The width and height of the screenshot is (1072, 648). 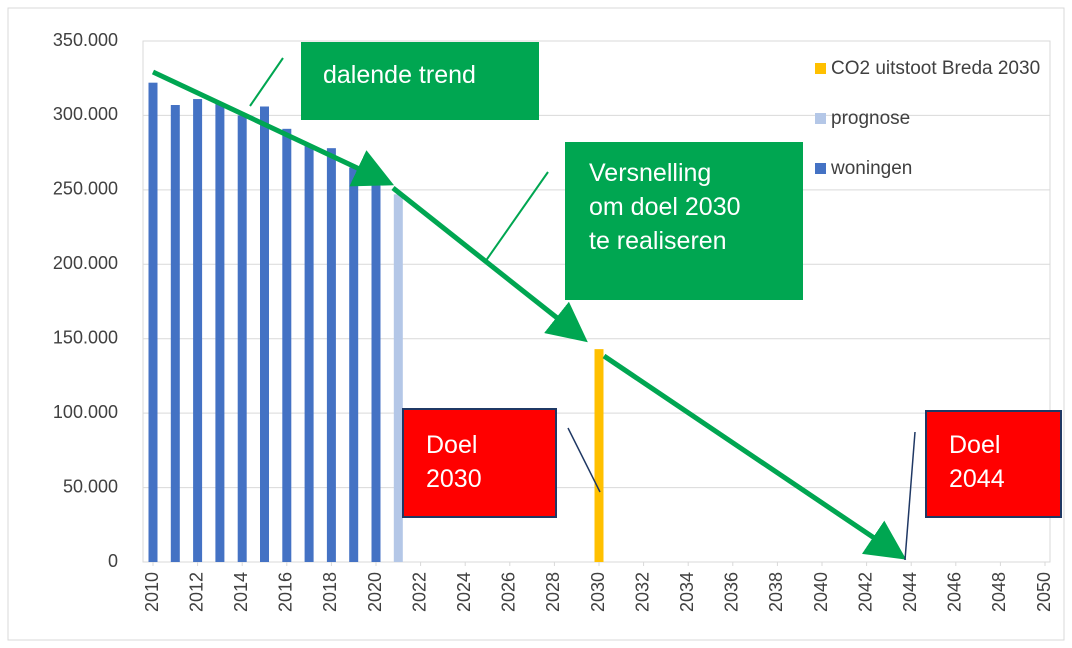 What do you see at coordinates (865, 592) in the screenshot?
I see `x-tick-label: 2042` at bounding box center [865, 592].